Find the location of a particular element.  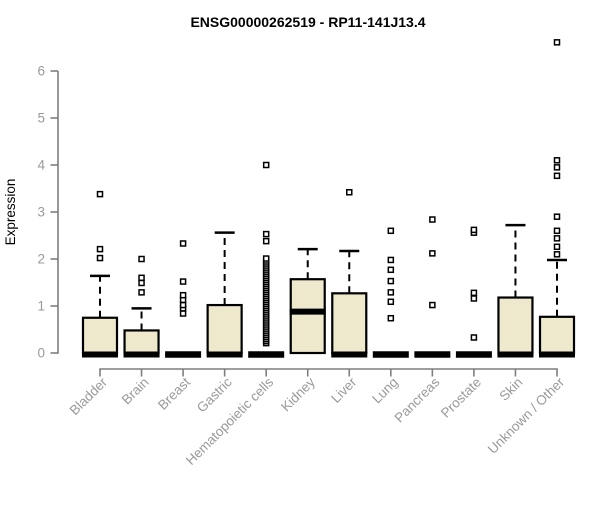

y-tick-label: 3 is located at coordinates (41, 212).